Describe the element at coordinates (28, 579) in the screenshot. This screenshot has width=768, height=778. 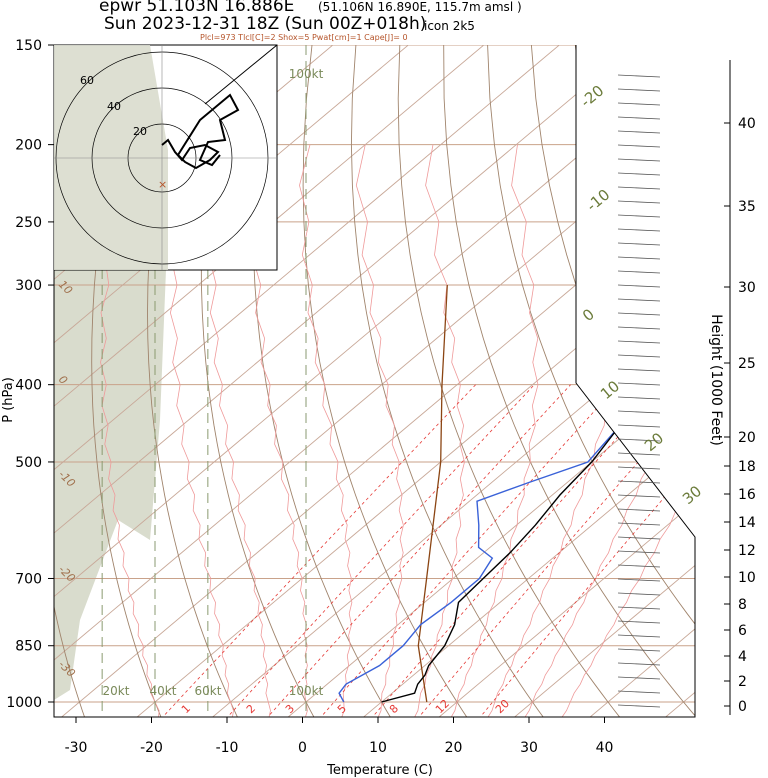
I see `p-tick-label: 700` at that location.